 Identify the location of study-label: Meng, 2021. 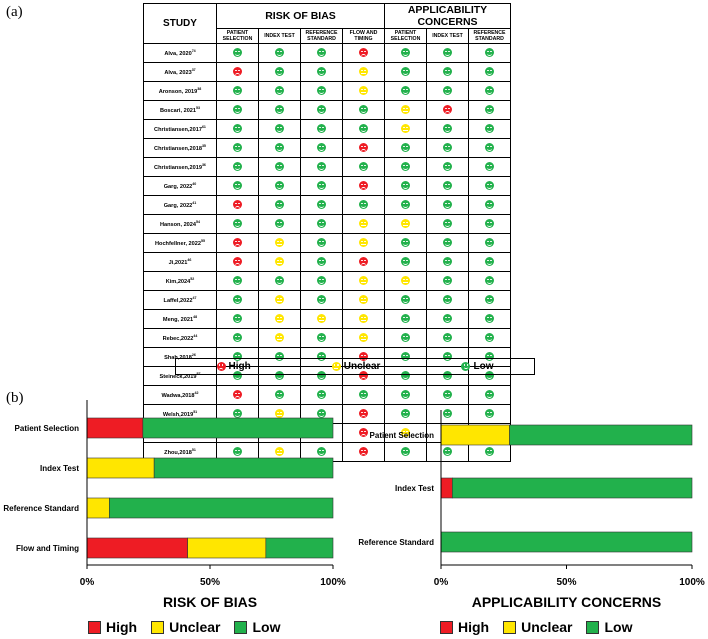
(178, 319).